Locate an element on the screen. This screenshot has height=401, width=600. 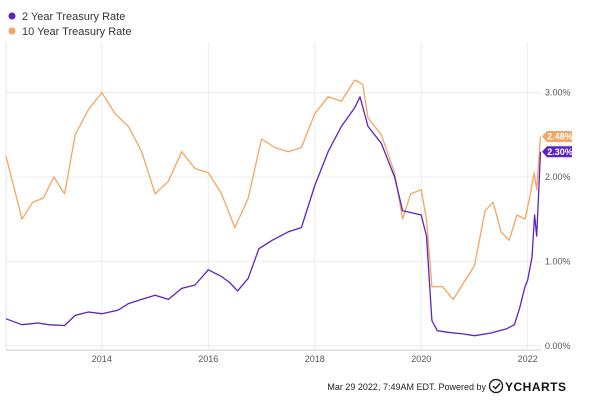
ycharts-logo: YCHARTS is located at coordinates (527, 386).